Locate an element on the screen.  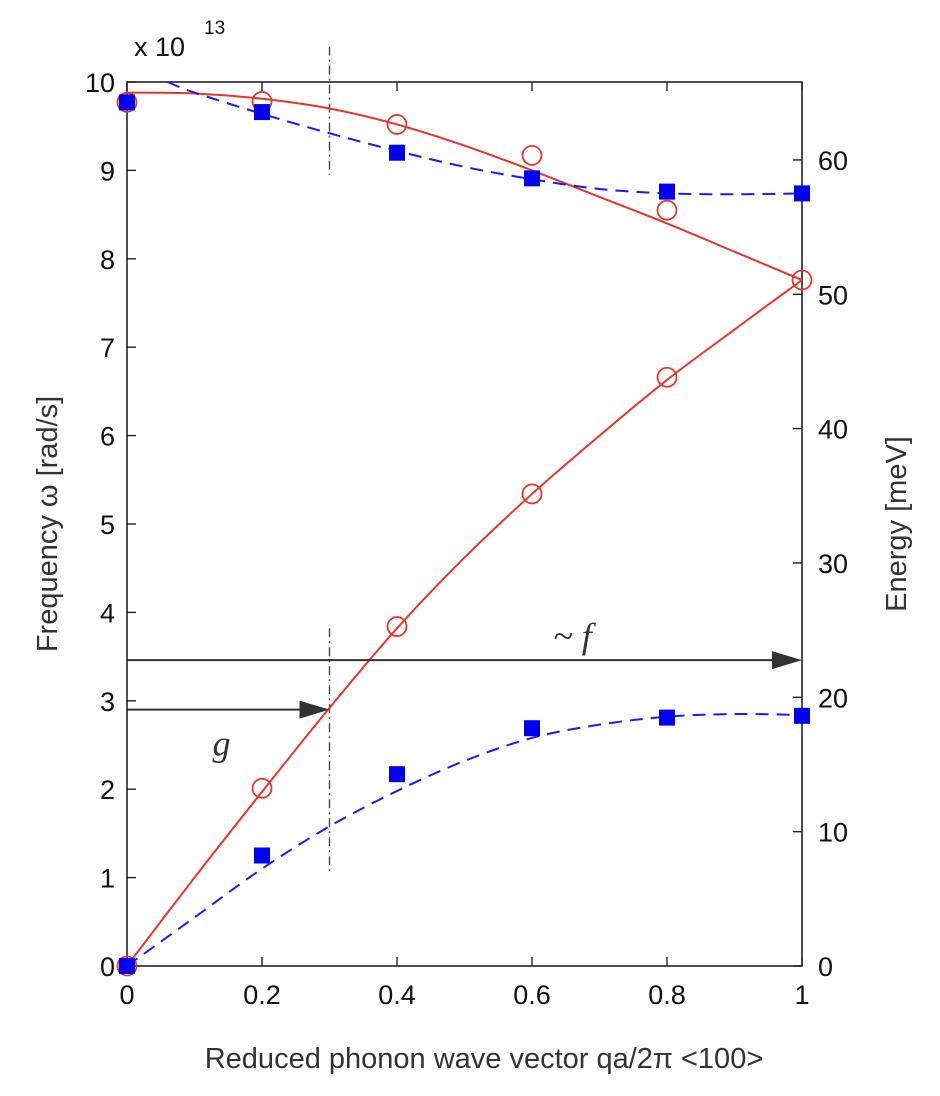
annotation-layer: ~ f g is located at coordinates (464, 690).